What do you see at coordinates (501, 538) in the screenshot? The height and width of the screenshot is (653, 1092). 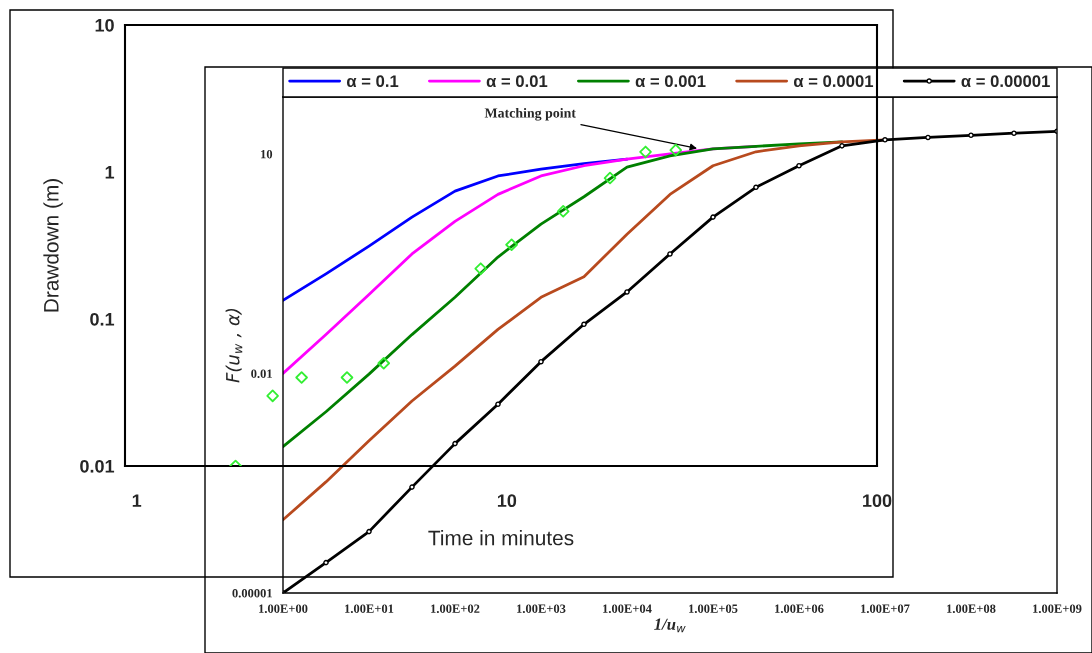 I see `x-axis-title: Time in minutes` at bounding box center [501, 538].